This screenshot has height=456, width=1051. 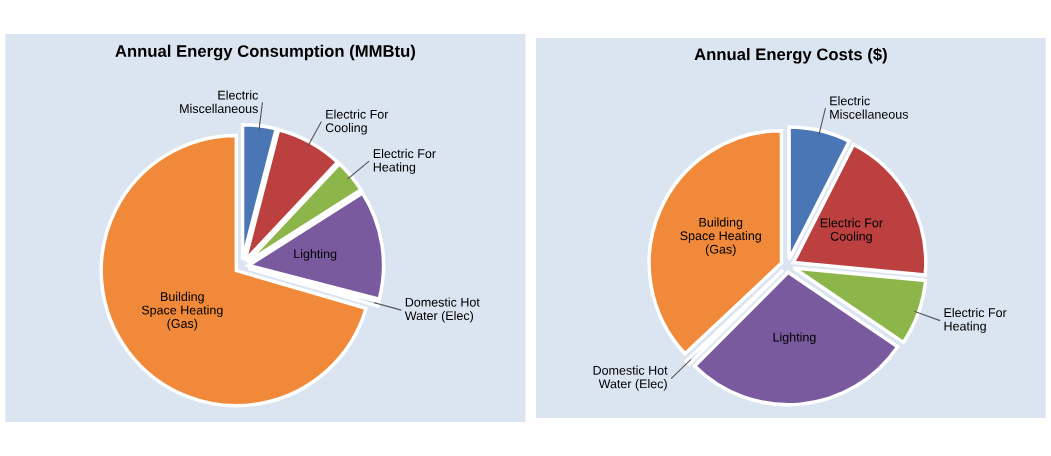 I want to click on chart-title: Annual Energy Costs ($), so click(x=790, y=55).